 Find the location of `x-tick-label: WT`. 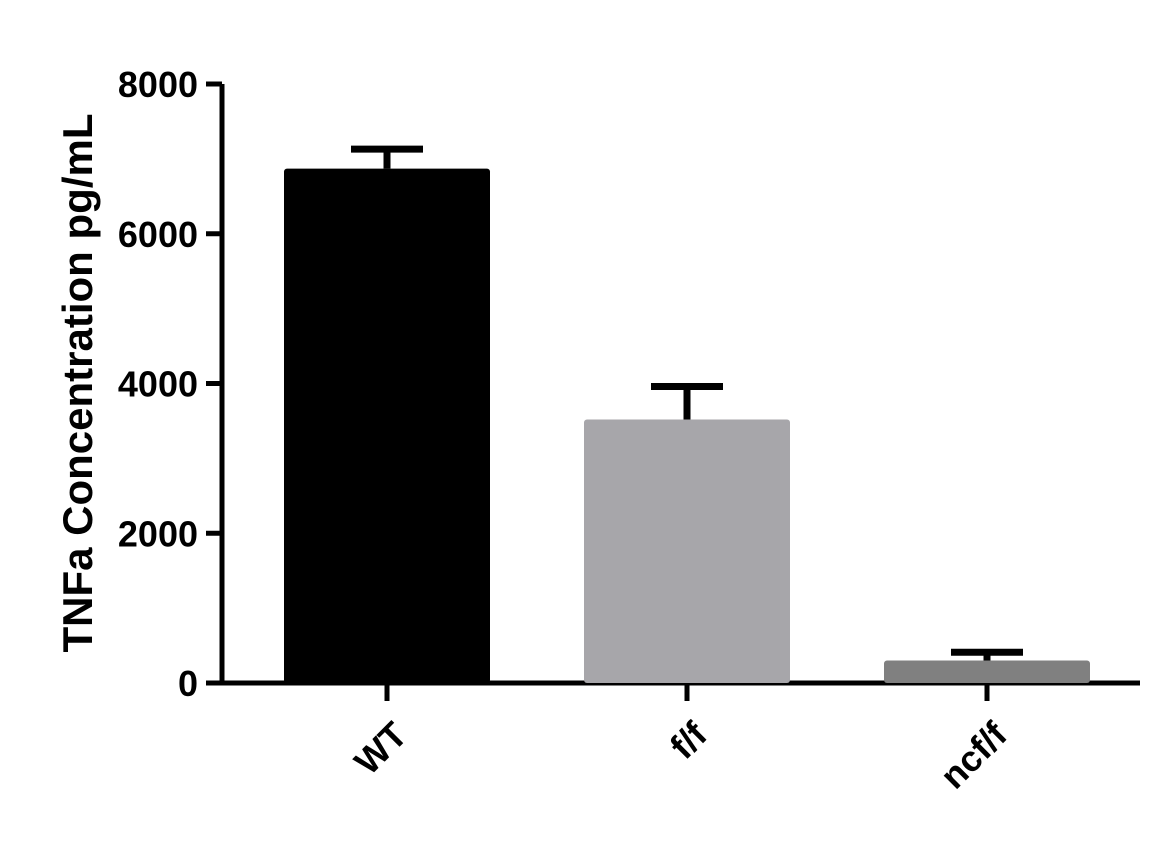

x-tick-label: WT is located at coordinates (380, 748).